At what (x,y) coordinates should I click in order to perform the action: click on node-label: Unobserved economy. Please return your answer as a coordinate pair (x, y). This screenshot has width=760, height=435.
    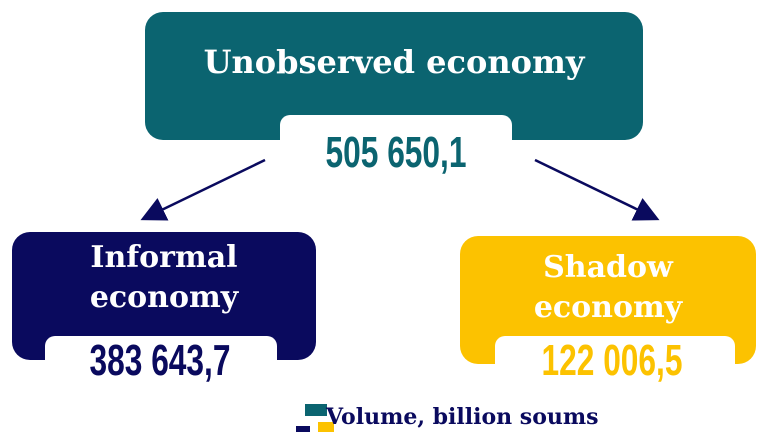
    Looking at the image, I should click on (394, 62).